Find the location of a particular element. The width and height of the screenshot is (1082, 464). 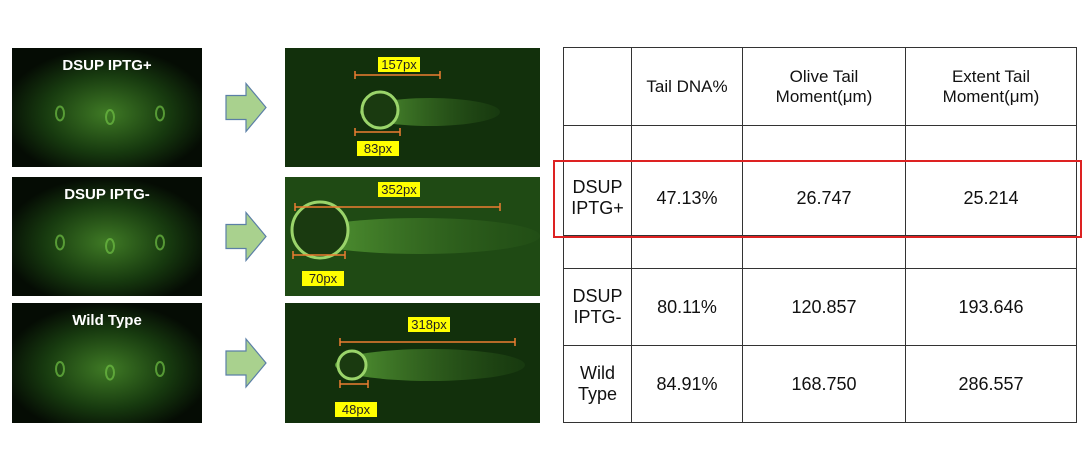

cell: 120.857 is located at coordinates (824, 307).